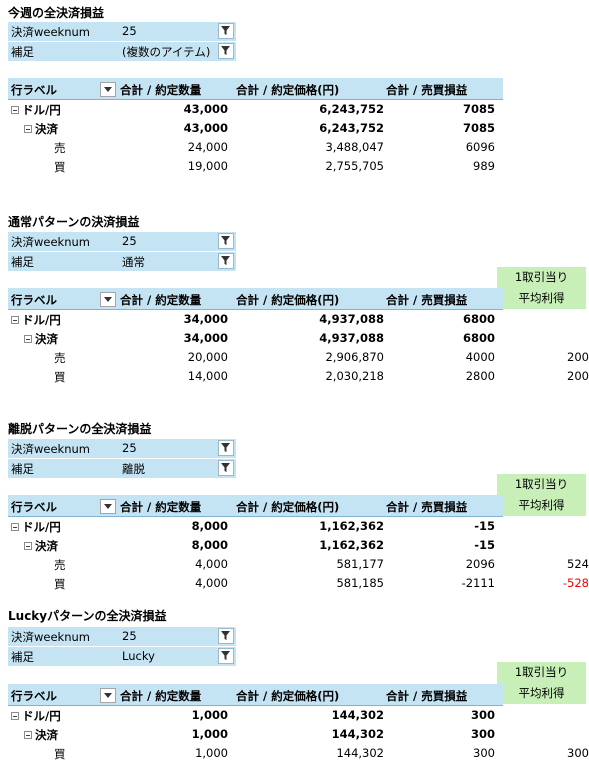 The height and width of the screenshot is (773, 589). I want to click on table-row: 買 14,000 2,030,218 2800 200, so click(298, 376).